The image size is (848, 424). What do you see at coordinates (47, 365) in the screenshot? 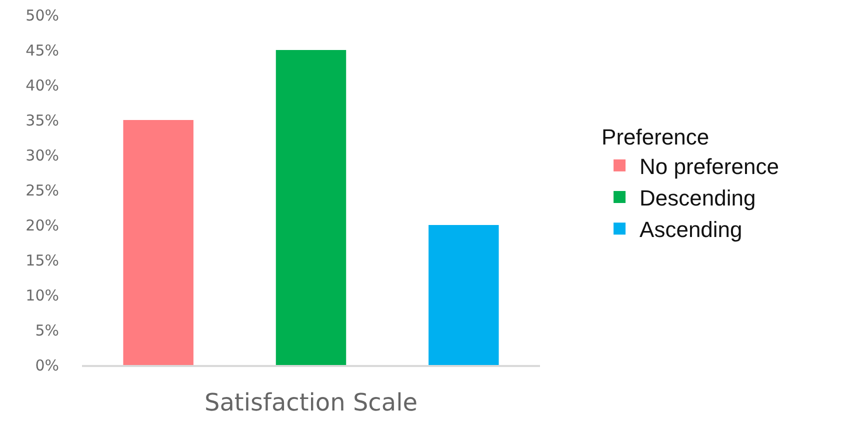
I see `y-tick-label: 0%` at bounding box center [47, 365].